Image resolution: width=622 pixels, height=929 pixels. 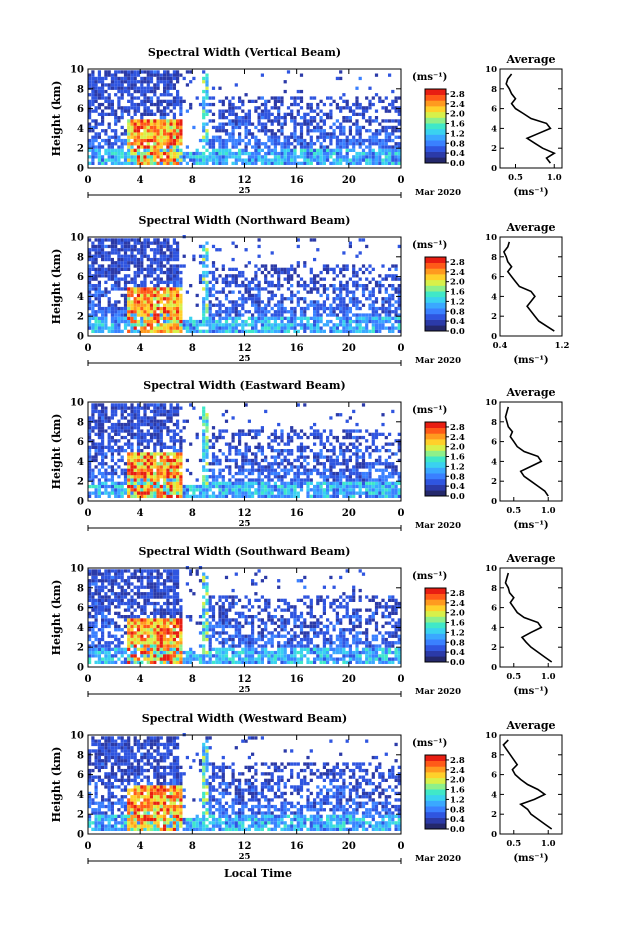 What do you see at coordinates (457, 312) in the screenshot?
I see `colorbar-tick-label: 0.8` at bounding box center [457, 312].